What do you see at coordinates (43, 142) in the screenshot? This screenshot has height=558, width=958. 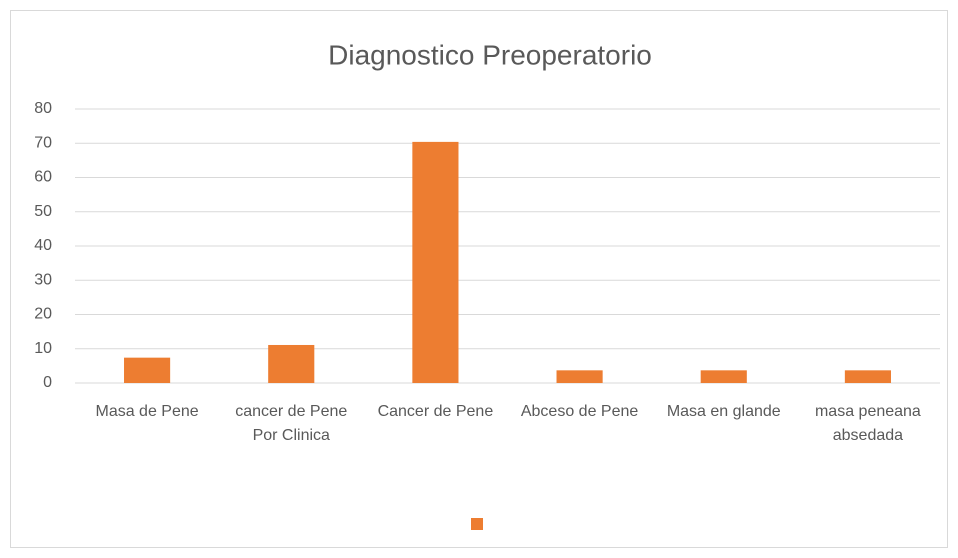 I see `y-tick-label: 70` at bounding box center [43, 142].